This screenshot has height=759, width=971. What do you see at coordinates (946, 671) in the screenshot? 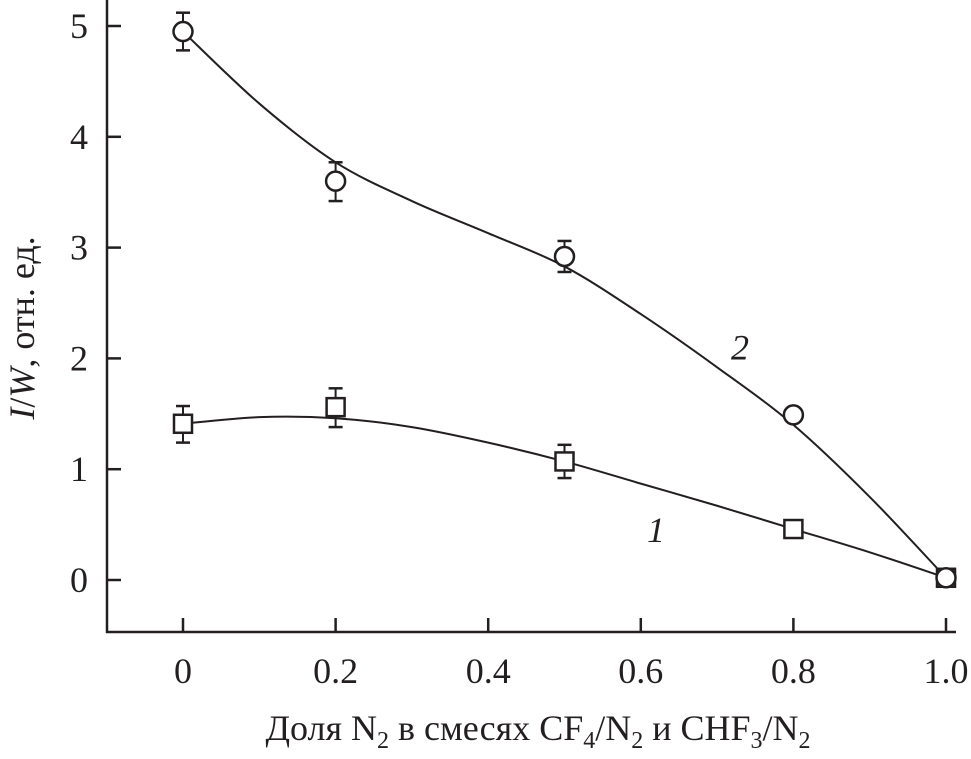
I see `x-tick-label: 1.0` at bounding box center [946, 671].